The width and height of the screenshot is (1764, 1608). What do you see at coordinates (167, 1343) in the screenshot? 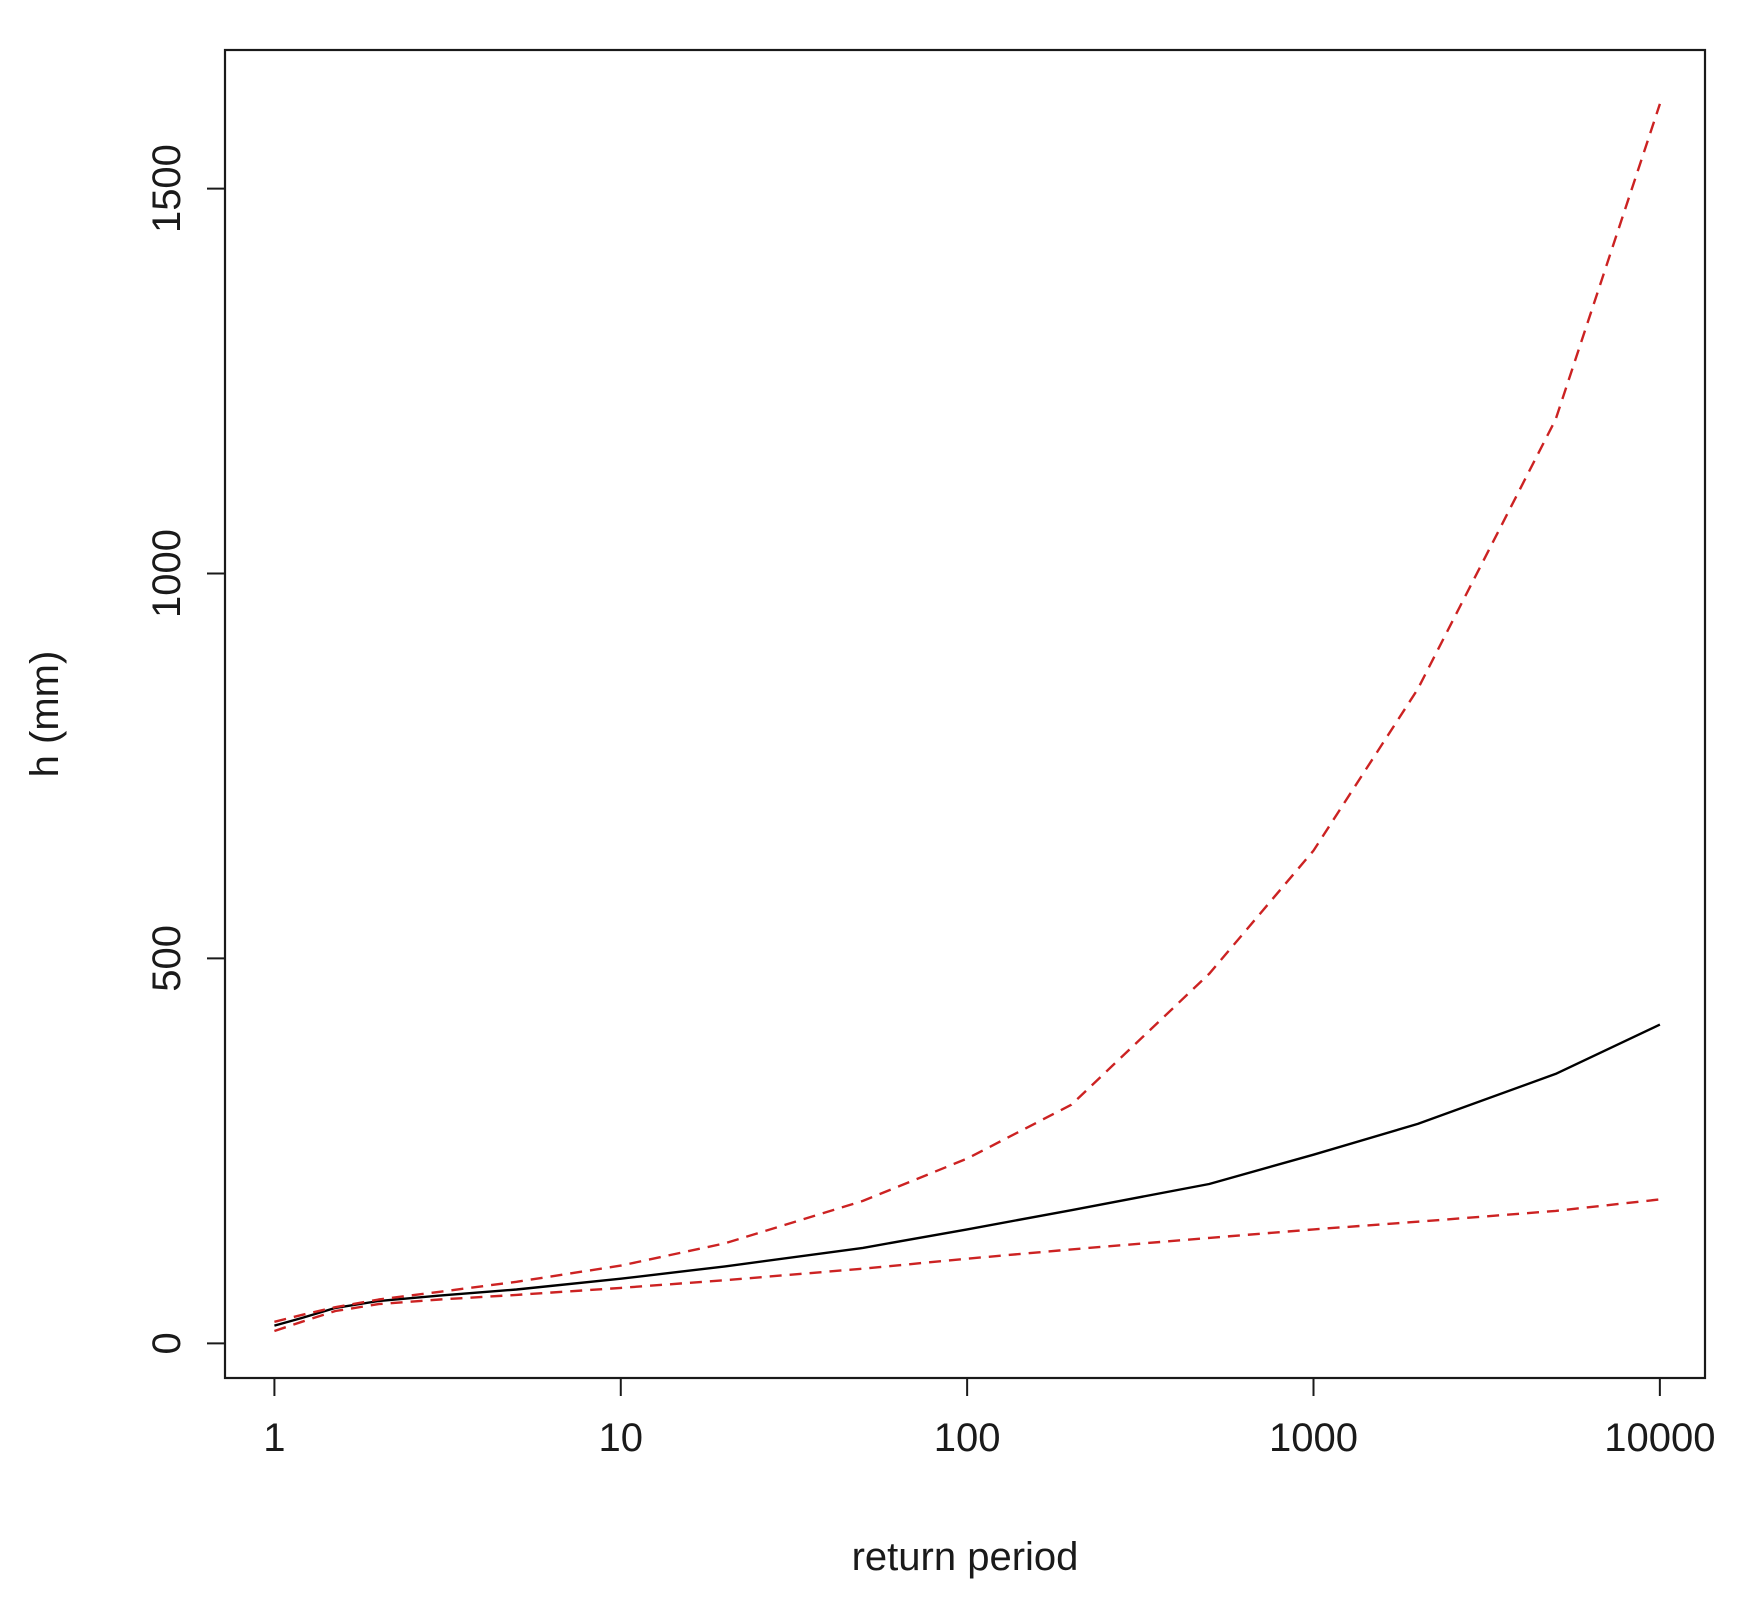
I see `y-tick-label: 0` at bounding box center [167, 1343].